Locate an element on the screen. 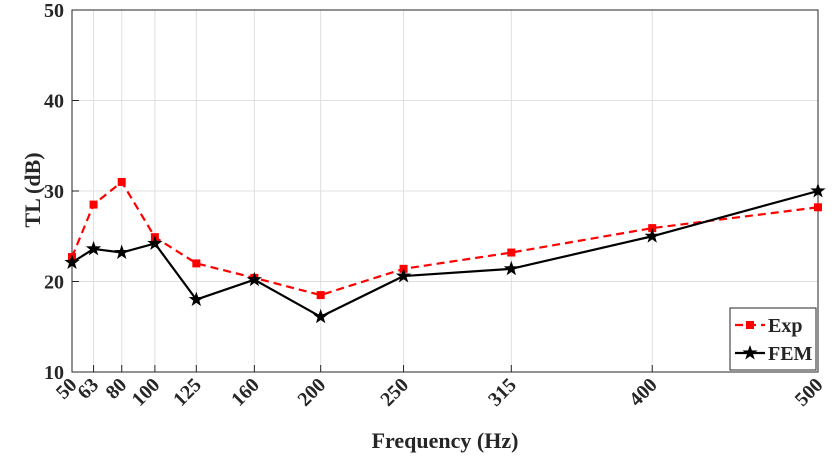  x-tick-label: 100 is located at coordinates (146, 392).